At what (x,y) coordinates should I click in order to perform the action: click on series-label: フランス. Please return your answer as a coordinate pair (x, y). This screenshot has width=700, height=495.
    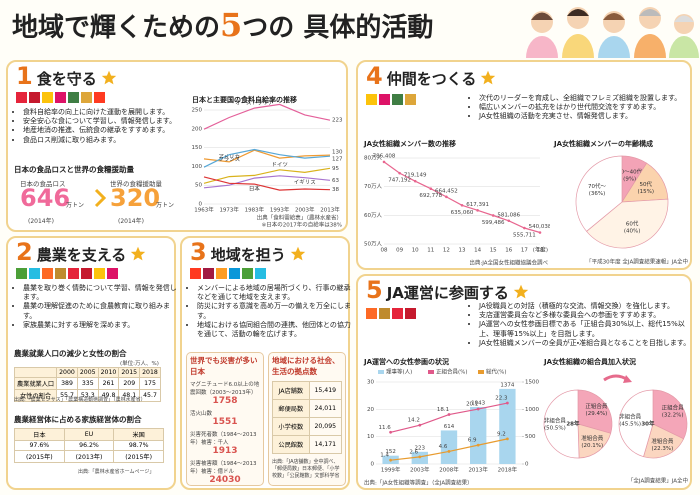
    Looking at the image, I should click on (229, 159).